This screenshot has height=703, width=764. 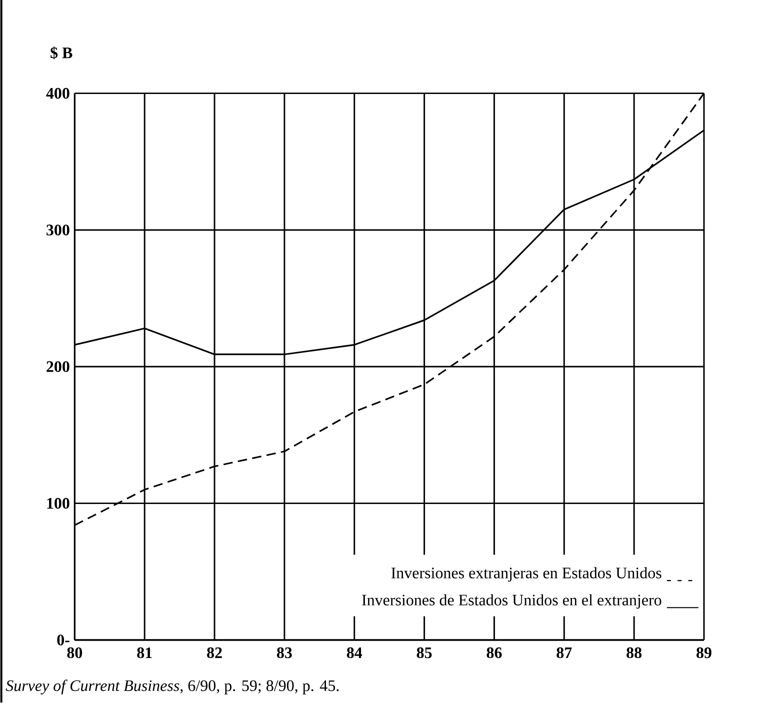 I want to click on text: Survey of Current Business, 6/90, p. 59; 8/90, p. 45., so click(x=172, y=687).